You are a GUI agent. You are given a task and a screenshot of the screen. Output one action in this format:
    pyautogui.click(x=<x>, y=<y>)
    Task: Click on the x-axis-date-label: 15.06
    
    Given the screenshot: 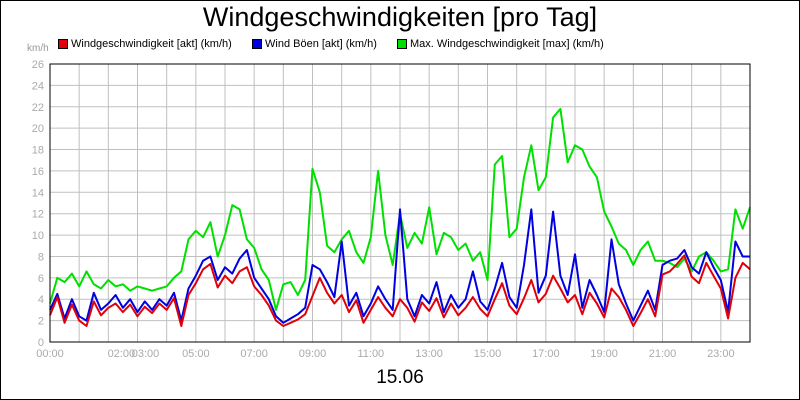 What is the action you would take?
    pyautogui.click(x=400, y=377)
    